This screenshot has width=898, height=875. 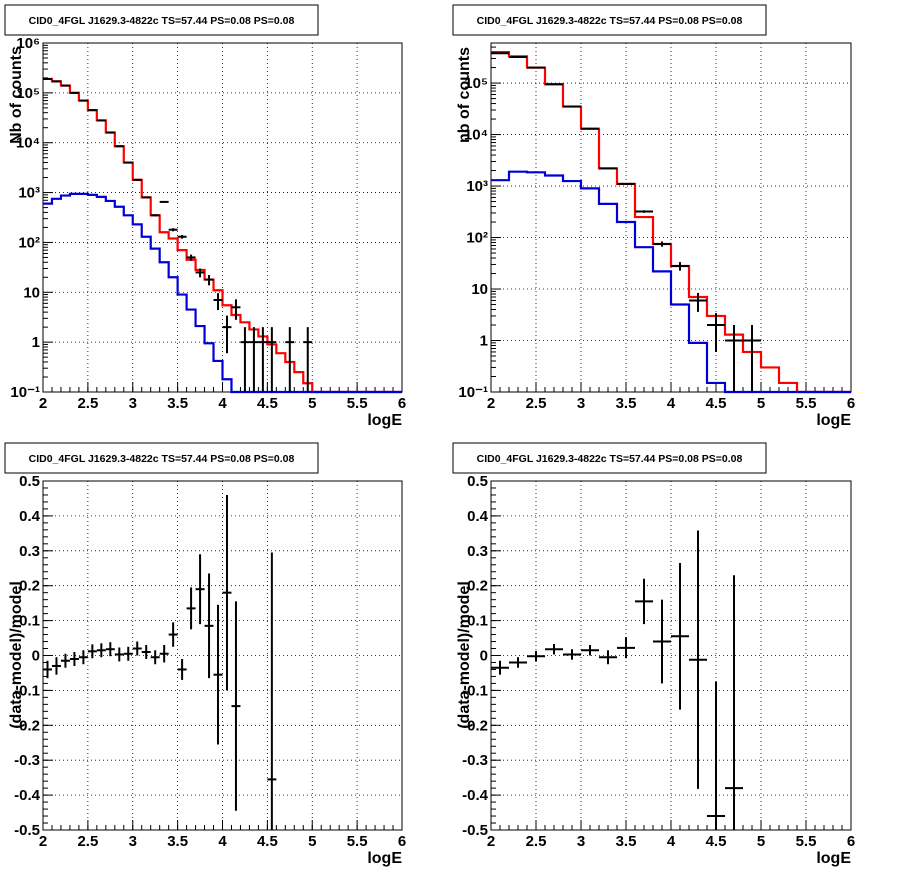 I want to click on y-axis-title: nb of counts, so click(x=464, y=95).